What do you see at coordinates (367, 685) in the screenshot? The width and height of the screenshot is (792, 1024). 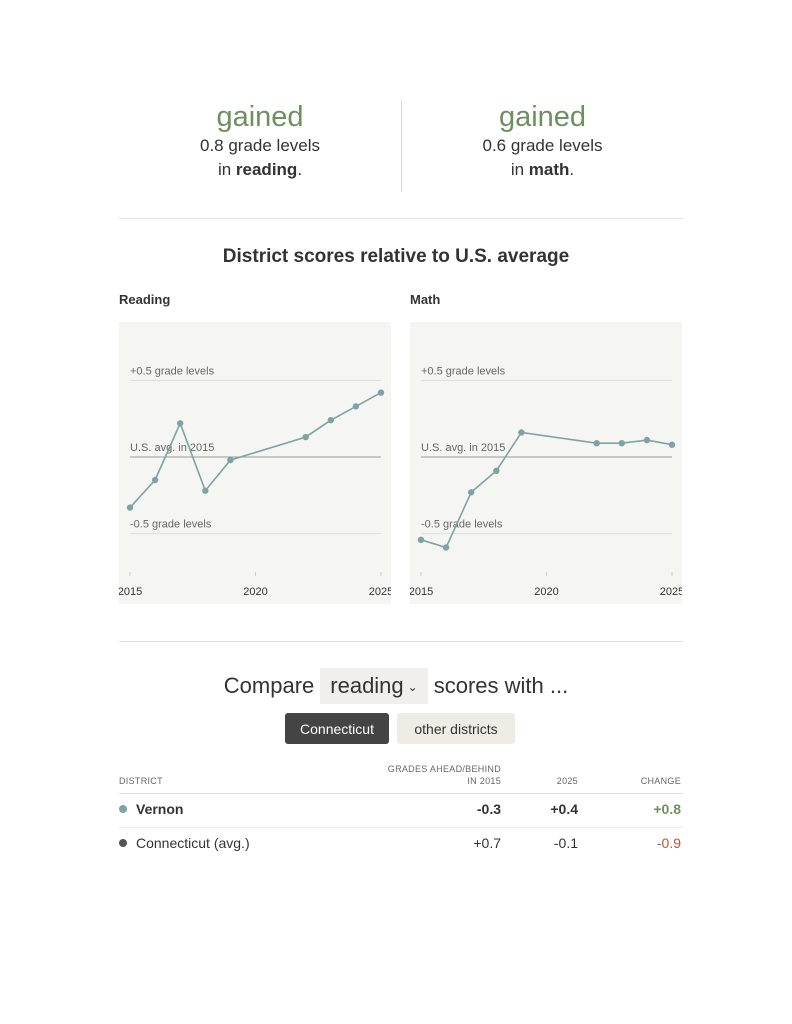 I see `subject-dropdown-value: reading` at bounding box center [367, 685].